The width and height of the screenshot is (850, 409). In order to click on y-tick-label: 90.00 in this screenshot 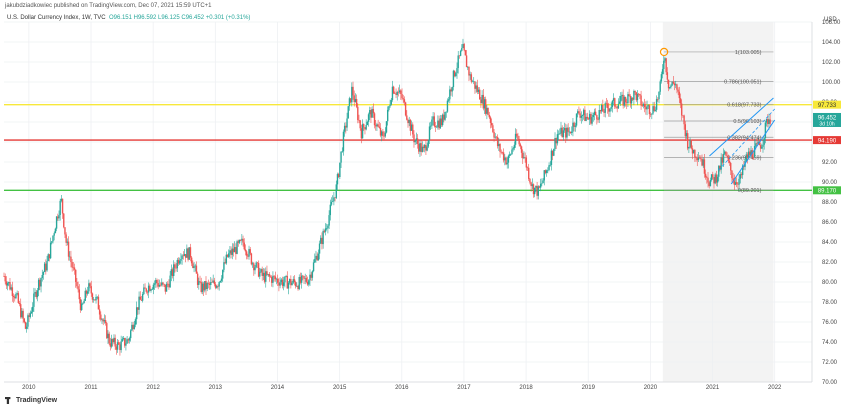, I will do `click(830, 183)`.